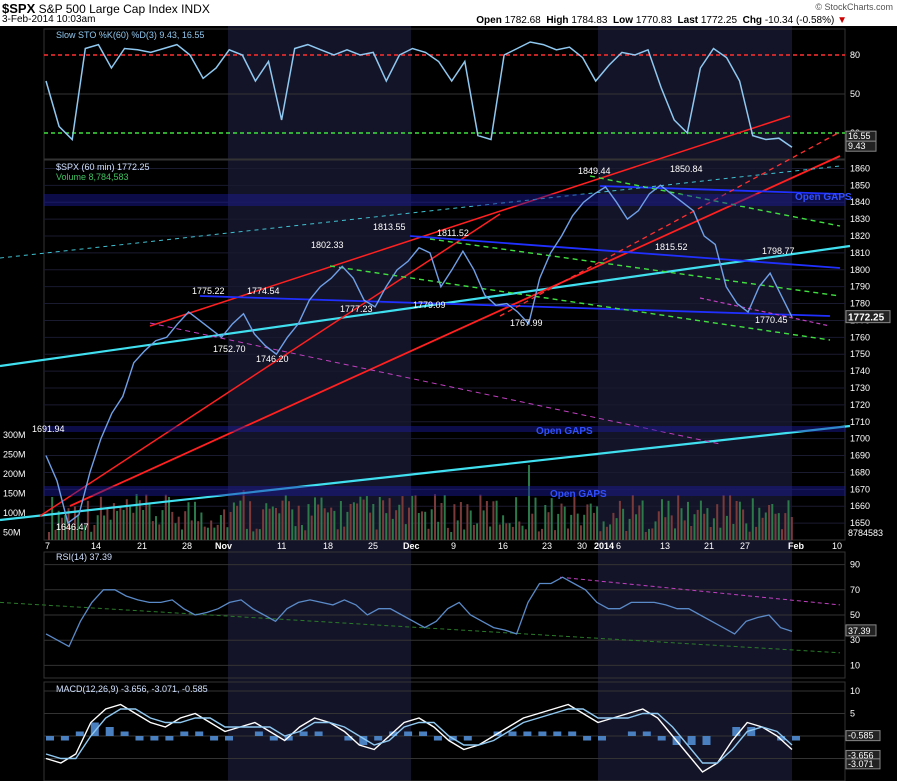 The width and height of the screenshot is (897, 781). What do you see at coordinates (208, 291) in the screenshot?
I see `price-annotation: 1775.22` at bounding box center [208, 291].